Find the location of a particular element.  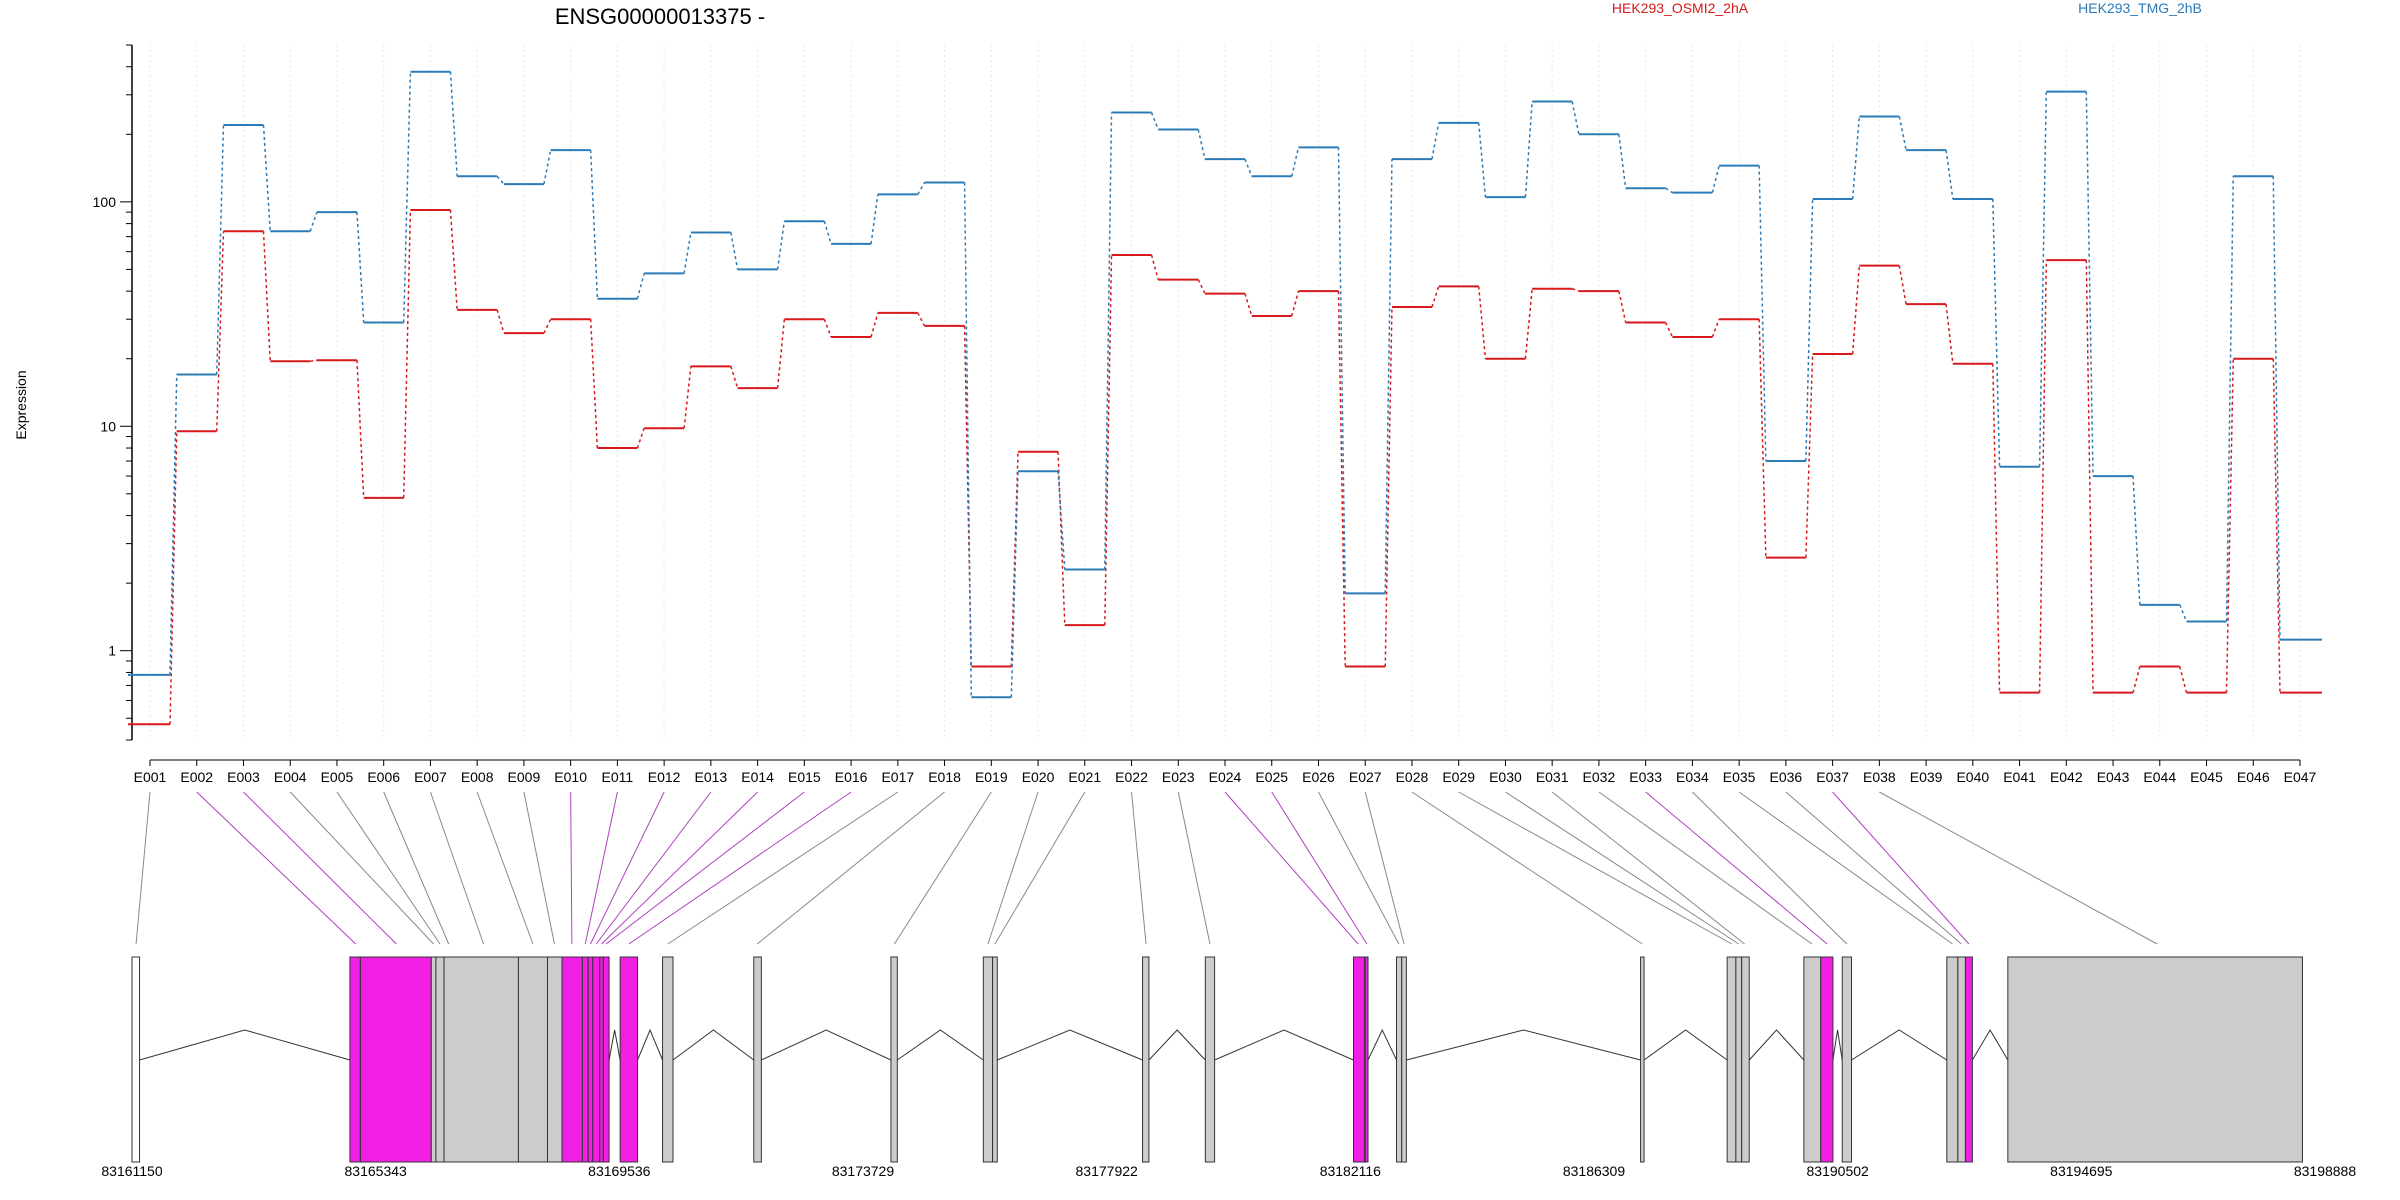

x-tick-label: E043 is located at coordinates (2113, 777).